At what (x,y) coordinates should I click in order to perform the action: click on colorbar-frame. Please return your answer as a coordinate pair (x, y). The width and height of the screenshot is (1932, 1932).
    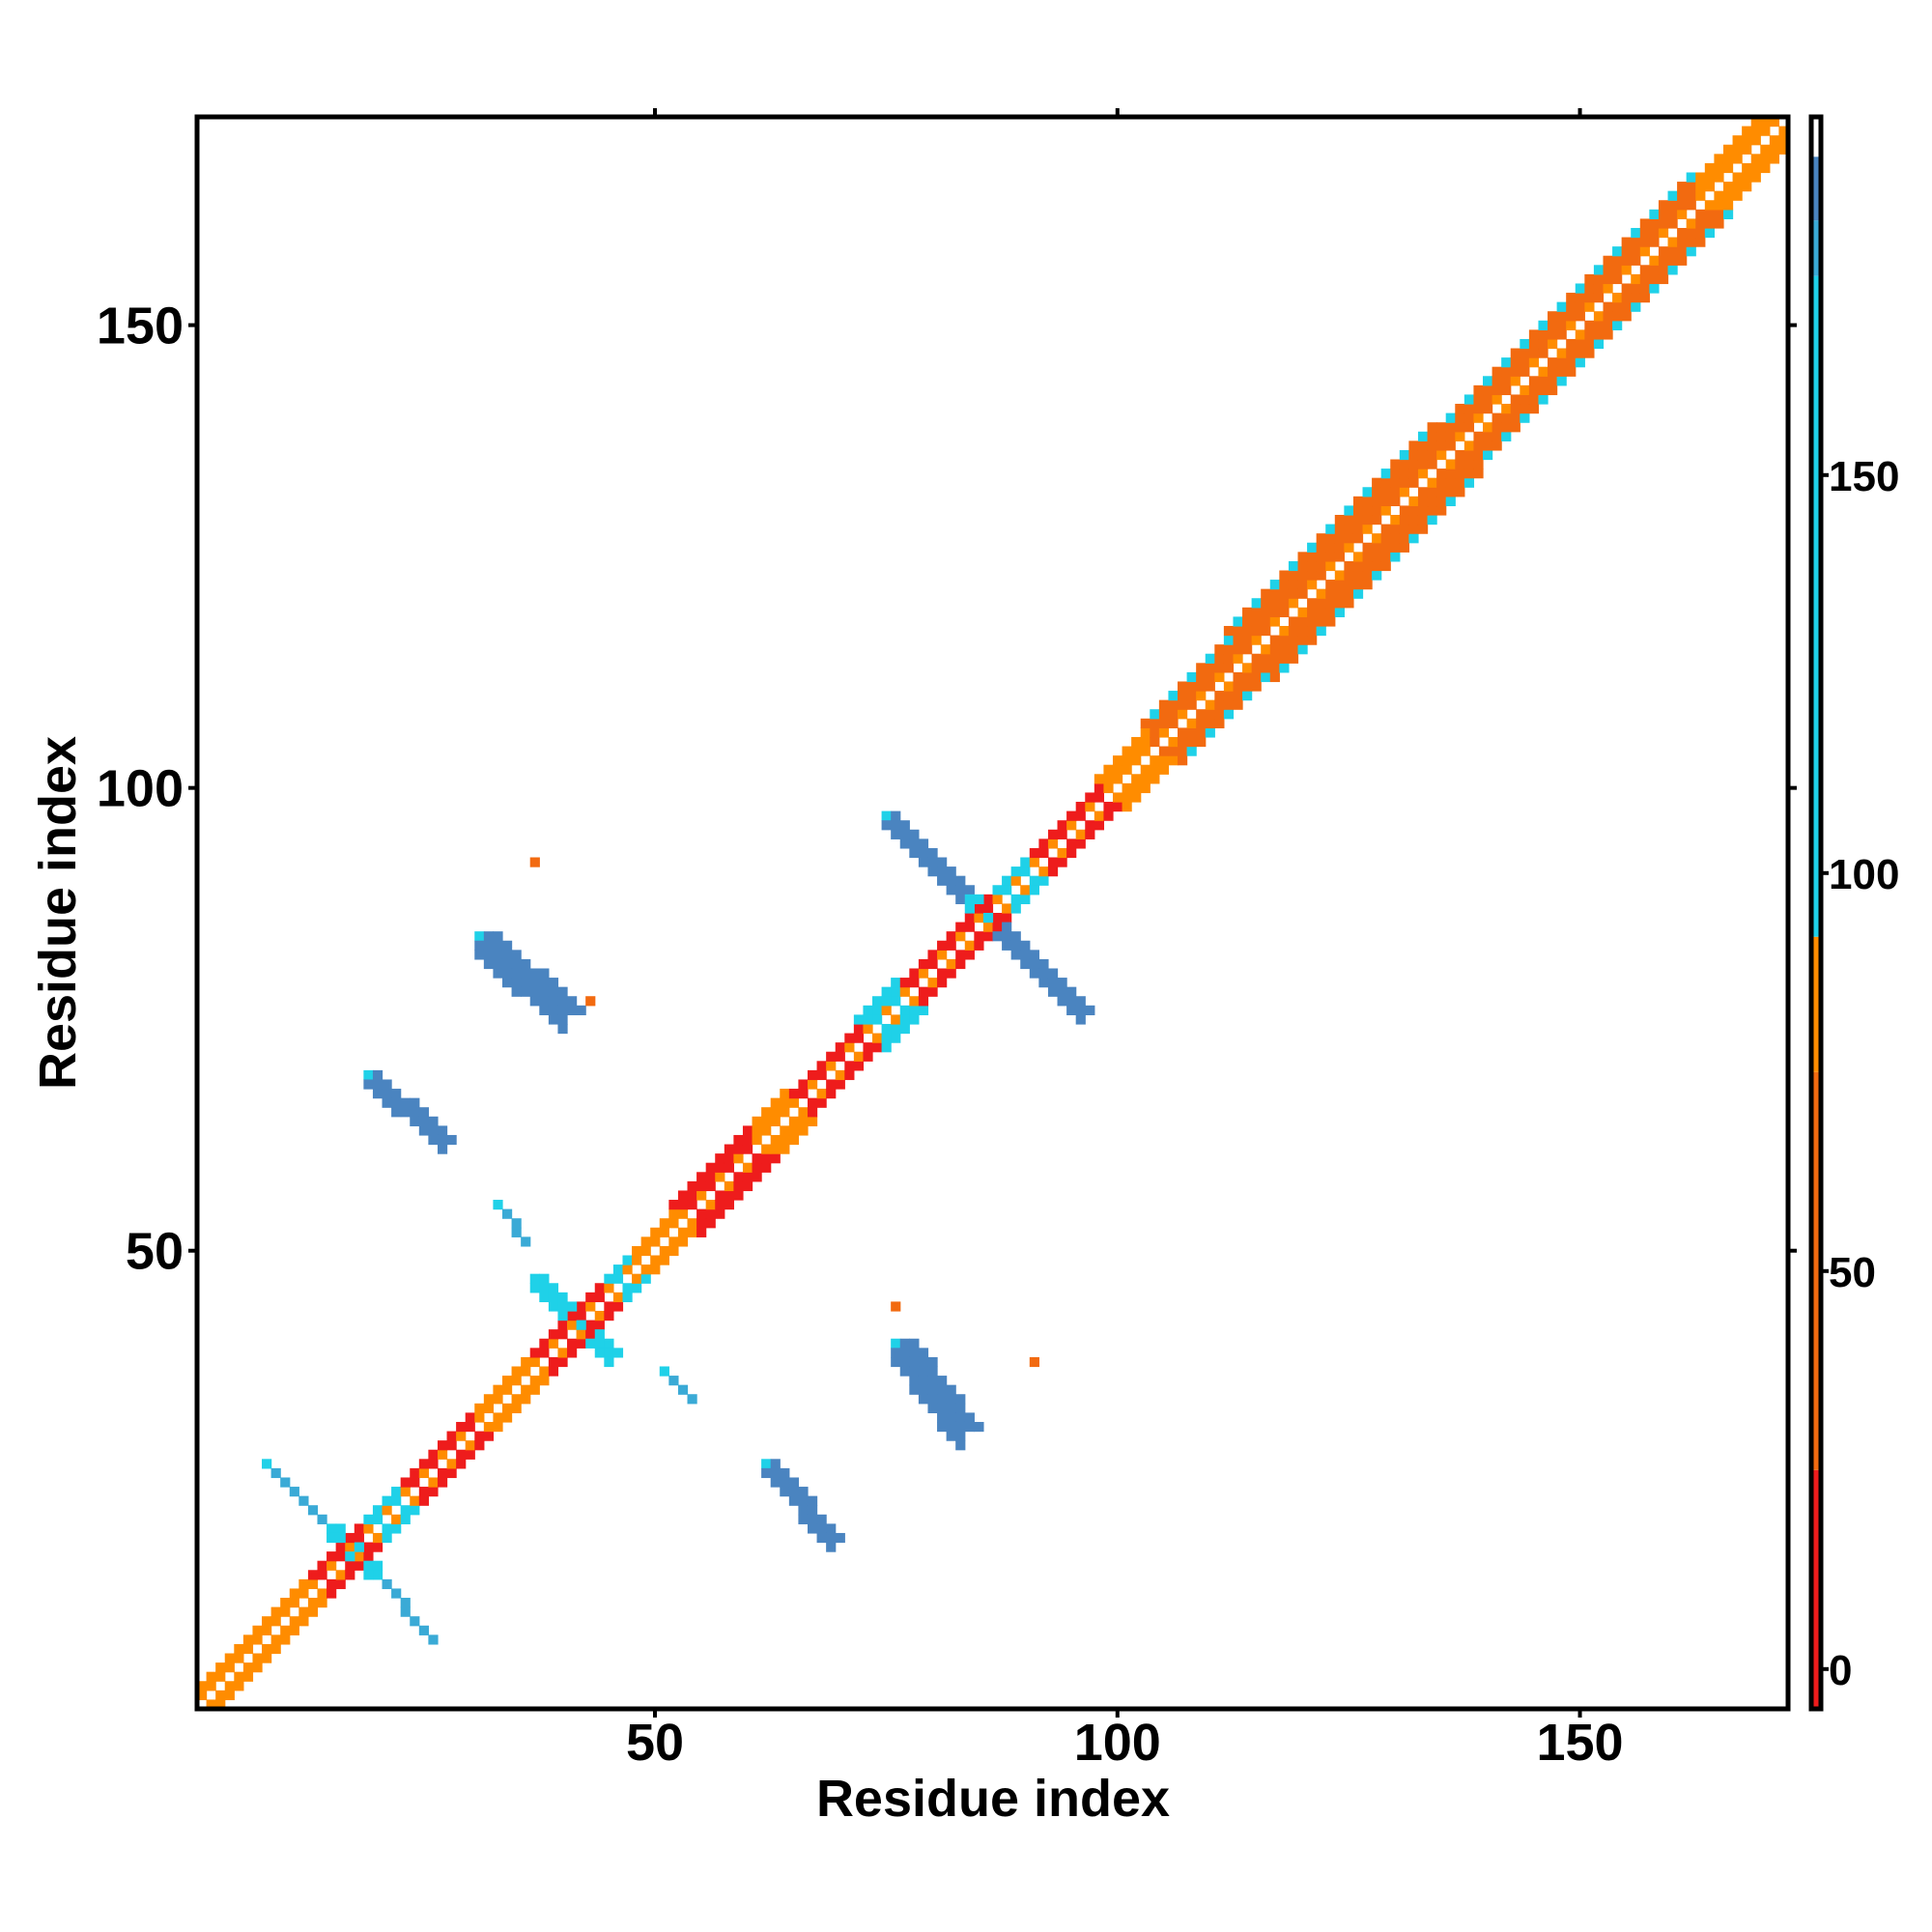
    Looking at the image, I should click on (1816, 913).